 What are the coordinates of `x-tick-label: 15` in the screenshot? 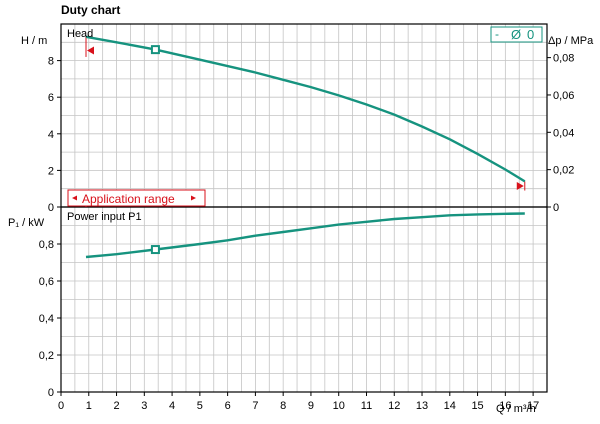 It's located at (477, 406).